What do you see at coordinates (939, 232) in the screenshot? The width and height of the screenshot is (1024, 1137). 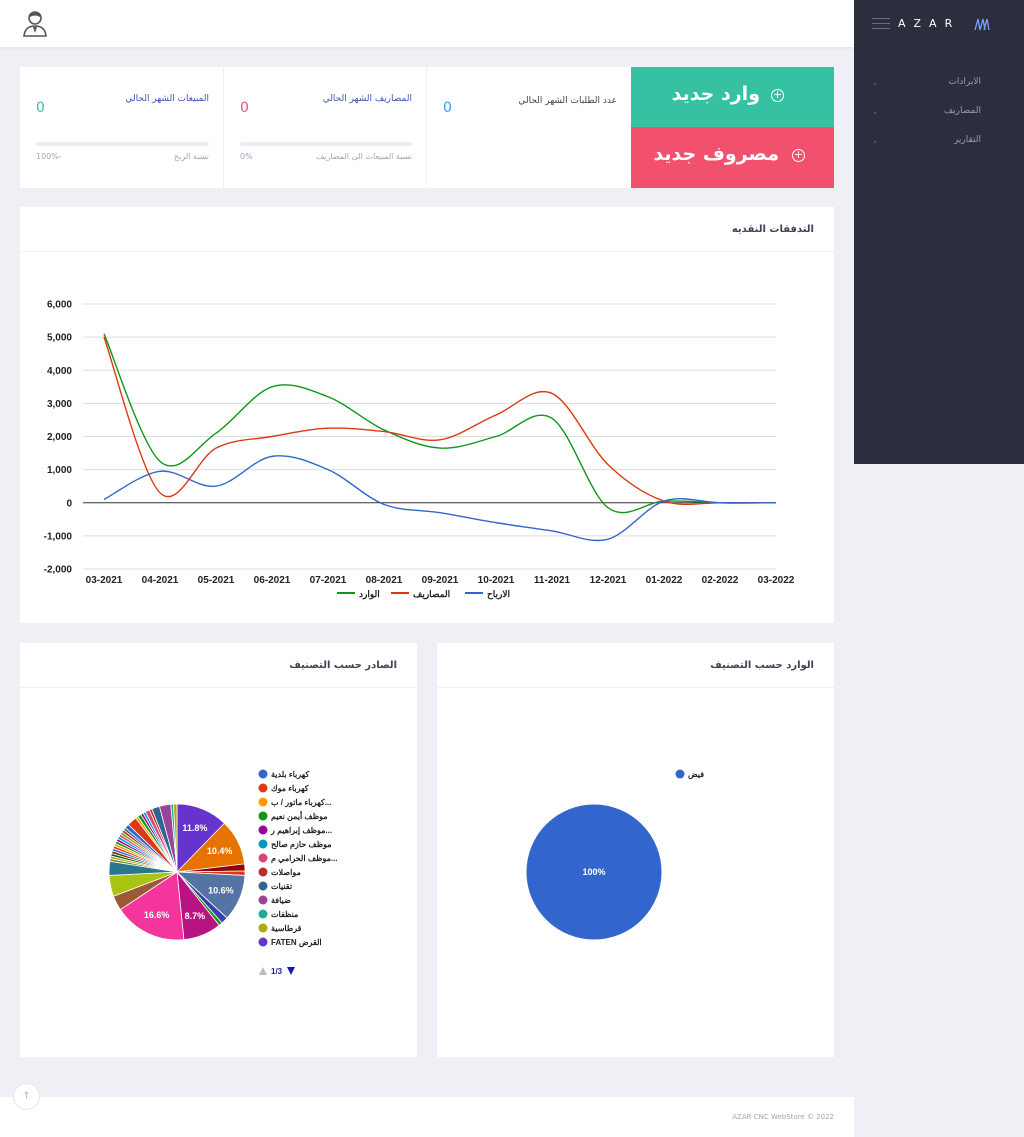 I see `sidebar: AZAR الايرادات المصاريف التقارير` at bounding box center [939, 232].